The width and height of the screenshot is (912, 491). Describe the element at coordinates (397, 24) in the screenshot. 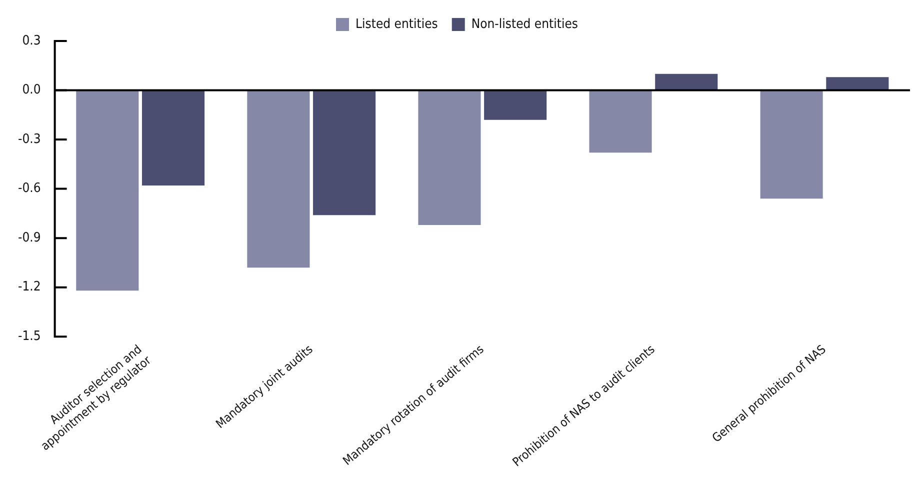

I see `legend-label: Listed entities` at that location.